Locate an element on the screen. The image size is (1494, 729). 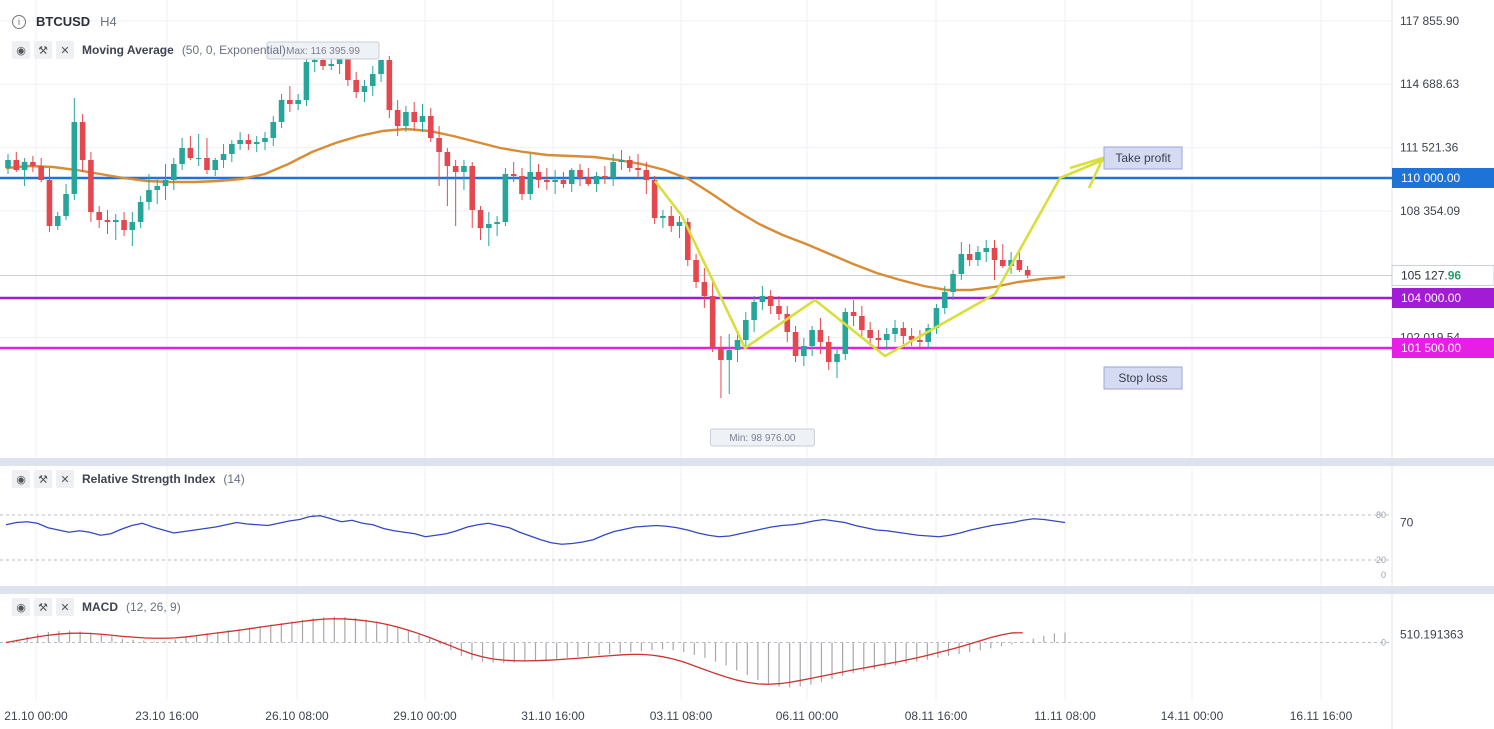
level-price-tag is located at coordinates (1443, 298).